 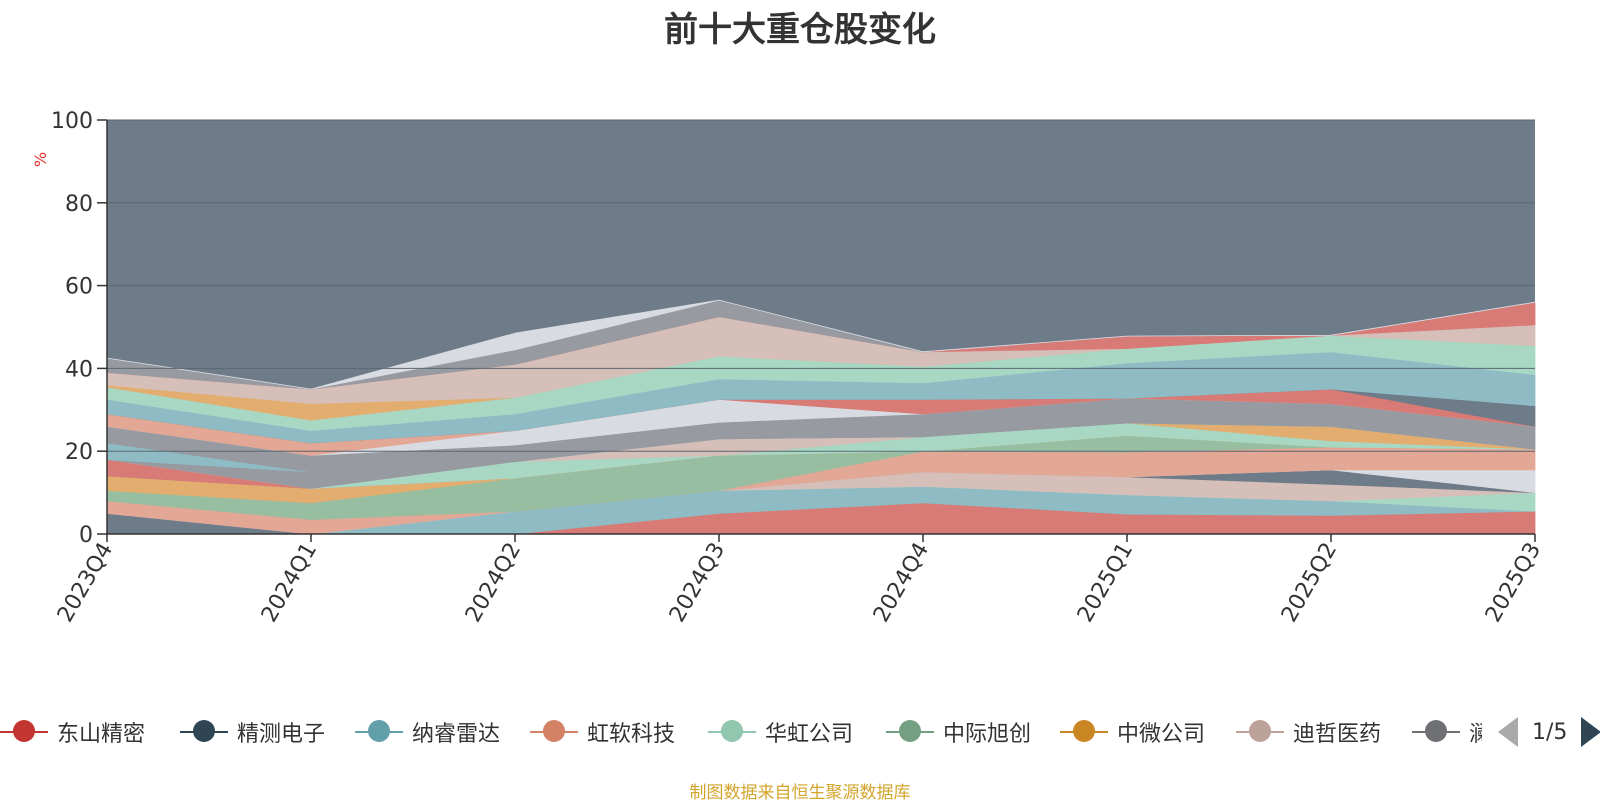 What do you see at coordinates (800, 30) in the screenshot?
I see `chart-title: 前十大重仓股变化` at bounding box center [800, 30].